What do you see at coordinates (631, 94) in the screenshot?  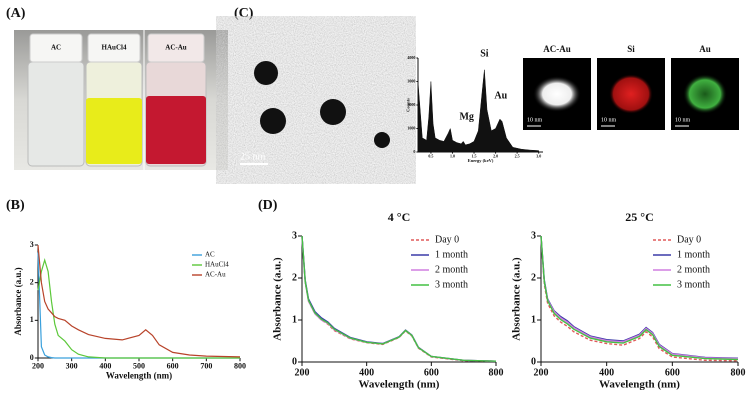 I see `mapping-images` at bounding box center [631, 94].